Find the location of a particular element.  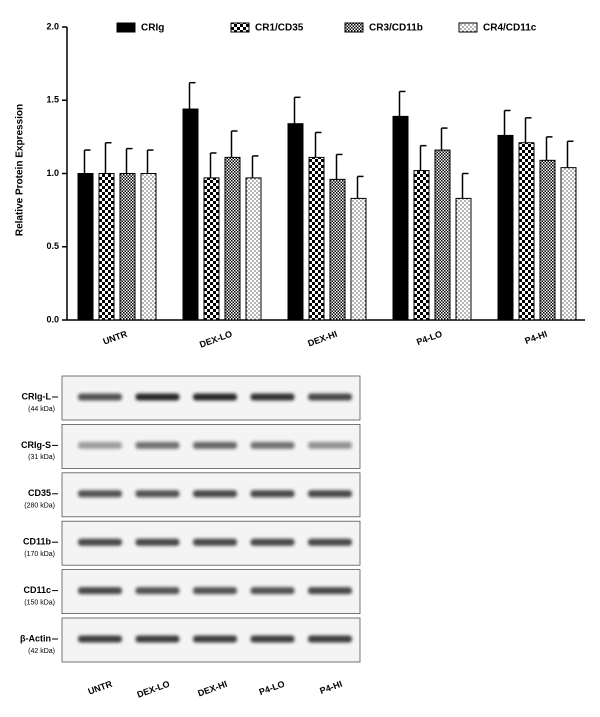

blot-row-kda: (31 kDa) is located at coordinates (41, 457).